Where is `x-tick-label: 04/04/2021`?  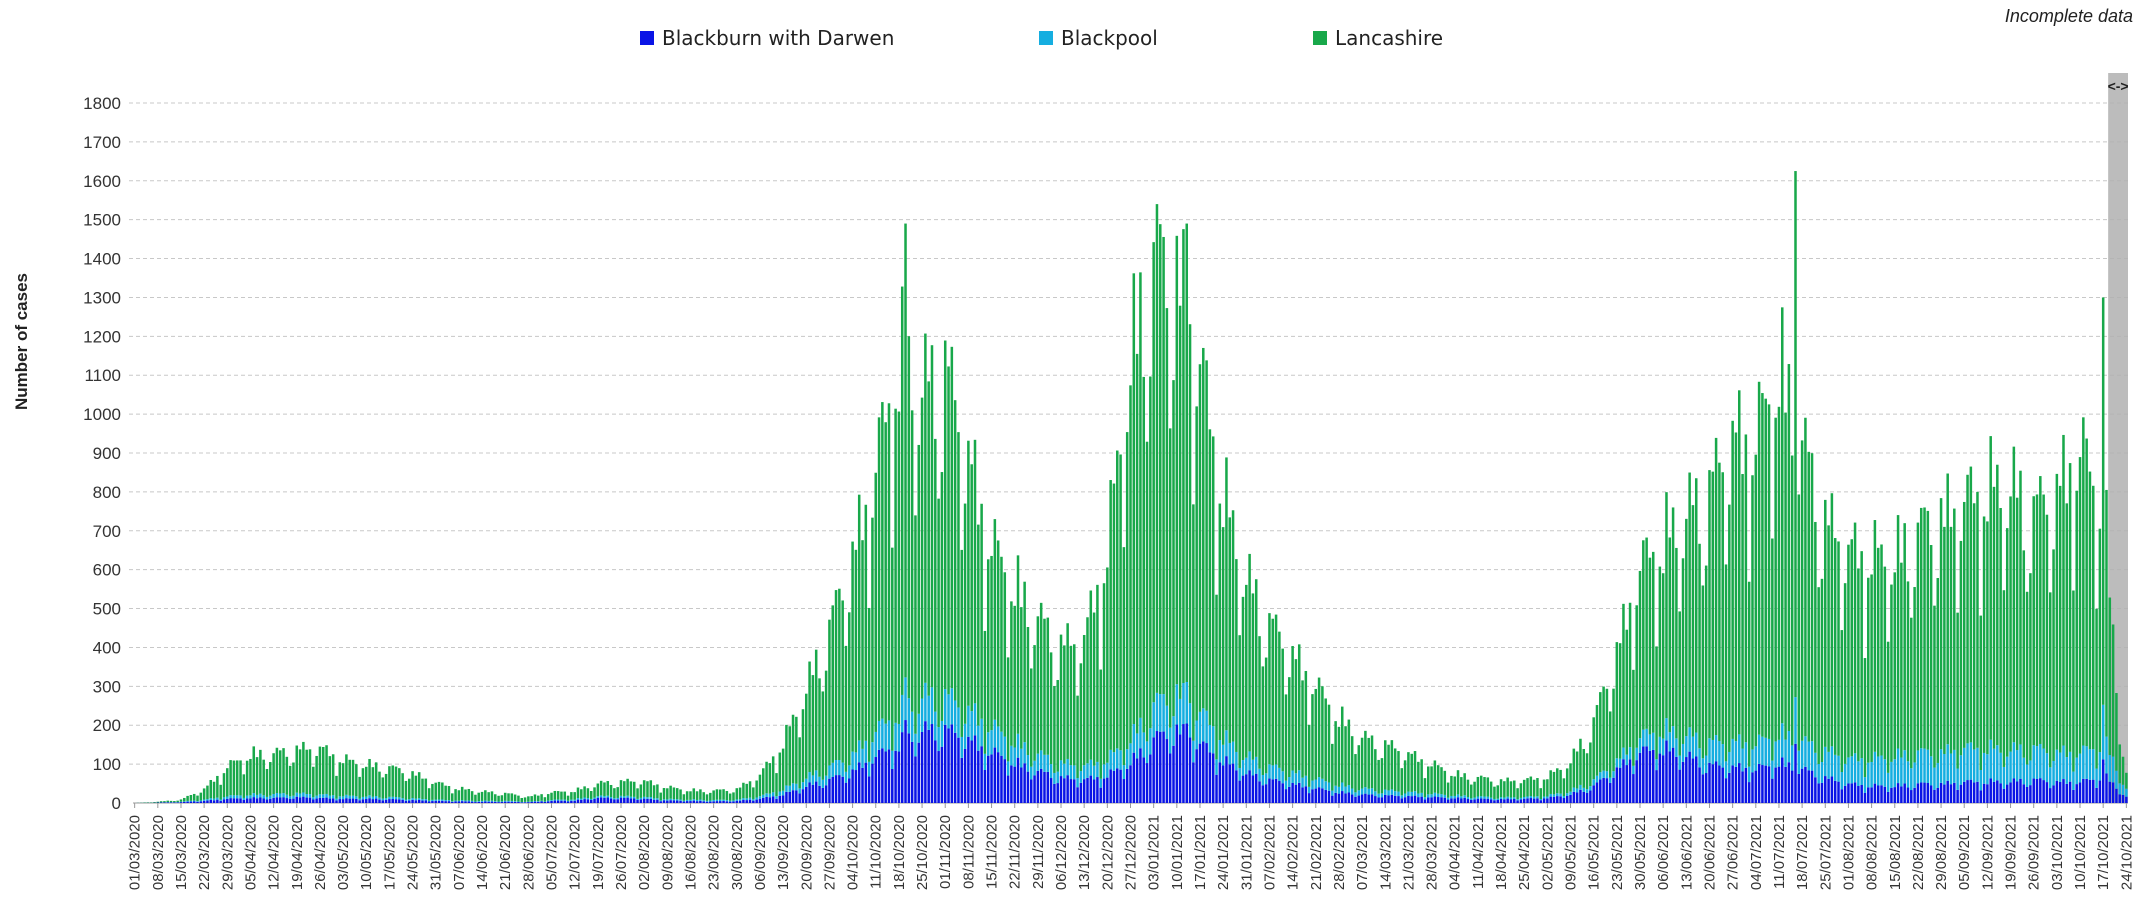
x-tick-label: 04/04/2021 is located at coordinates (1455, 852).